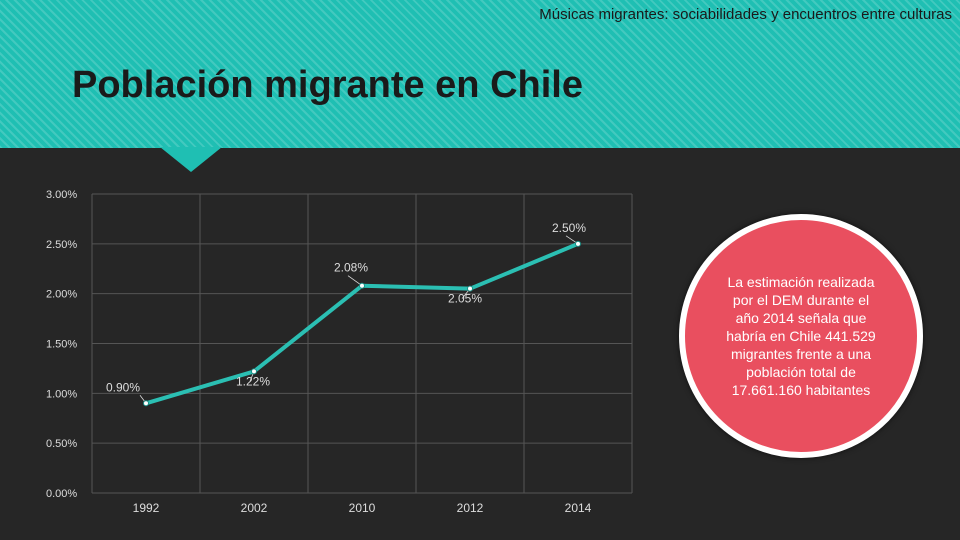  Describe the element at coordinates (61, 295) in the screenshot. I see `y-tick-label: 2.00%` at that location.